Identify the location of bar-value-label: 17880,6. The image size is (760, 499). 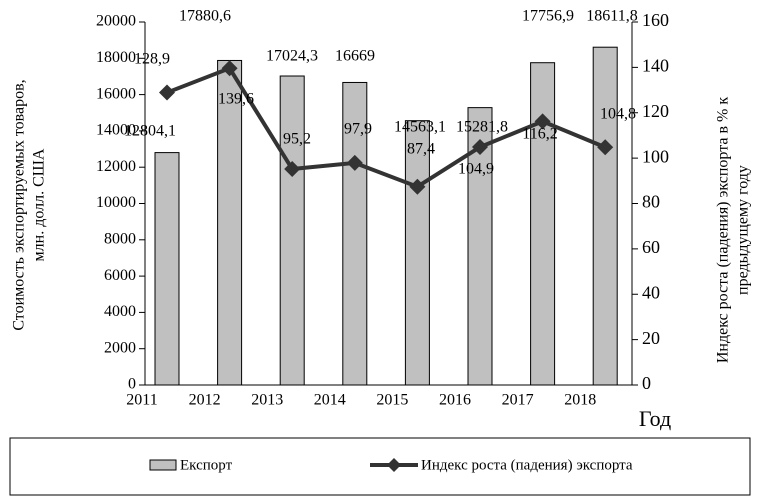
(205, 16).